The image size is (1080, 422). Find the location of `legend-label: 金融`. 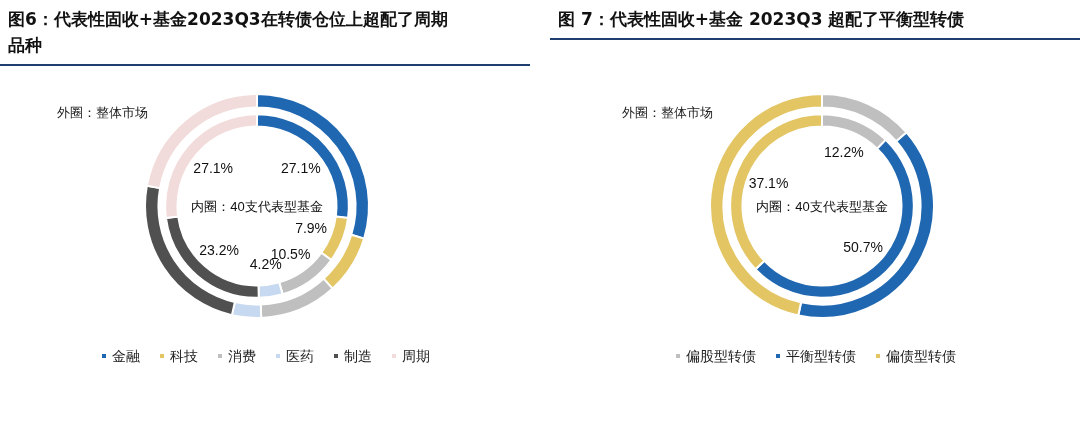

legend-label: 金融 is located at coordinates (126, 356).